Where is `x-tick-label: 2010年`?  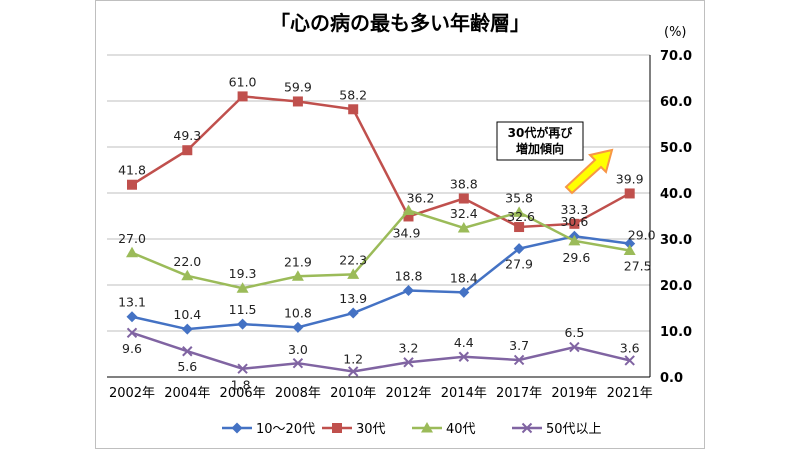 x-tick-label: 2010年 is located at coordinates (353, 393).